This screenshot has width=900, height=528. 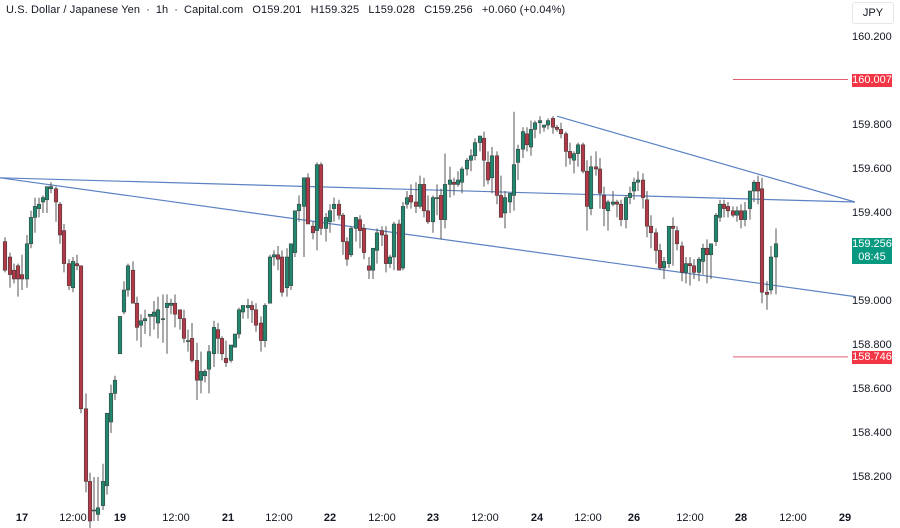 What do you see at coordinates (872, 357) in the screenshot?
I see `support-price-tag: 158.746` at bounding box center [872, 357].